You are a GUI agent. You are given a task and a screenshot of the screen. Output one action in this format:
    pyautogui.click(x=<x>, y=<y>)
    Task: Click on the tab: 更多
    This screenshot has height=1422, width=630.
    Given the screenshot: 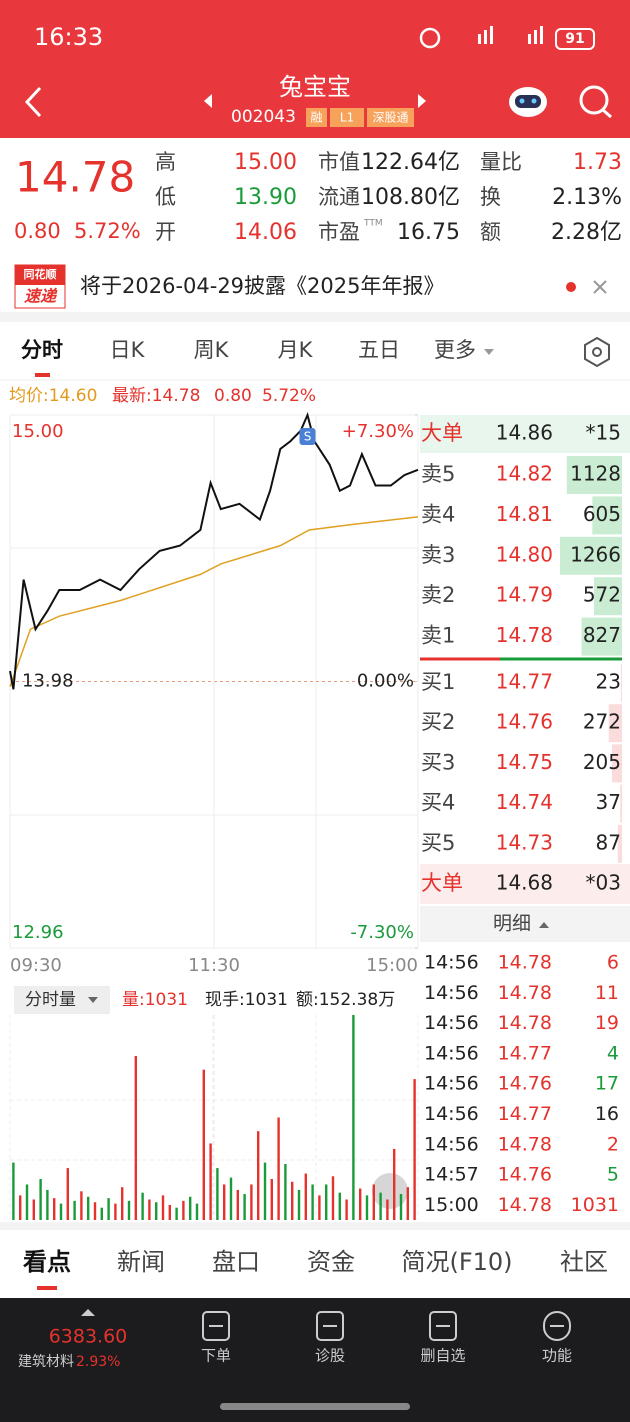 What is the action you would take?
    pyautogui.click(x=455, y=350)
    